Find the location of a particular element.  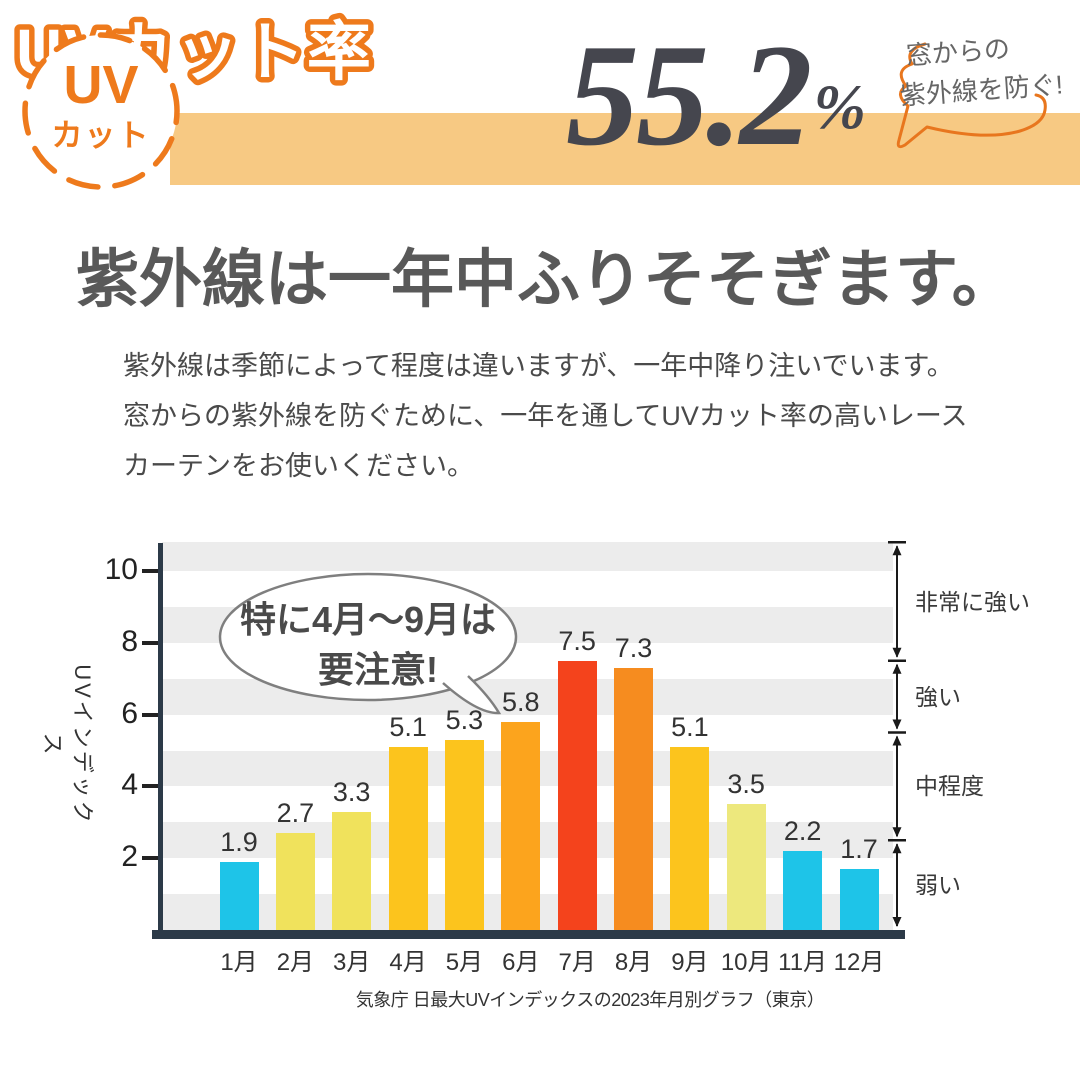

bar-value-label: 7.3 is located at coordinates (633, 648).